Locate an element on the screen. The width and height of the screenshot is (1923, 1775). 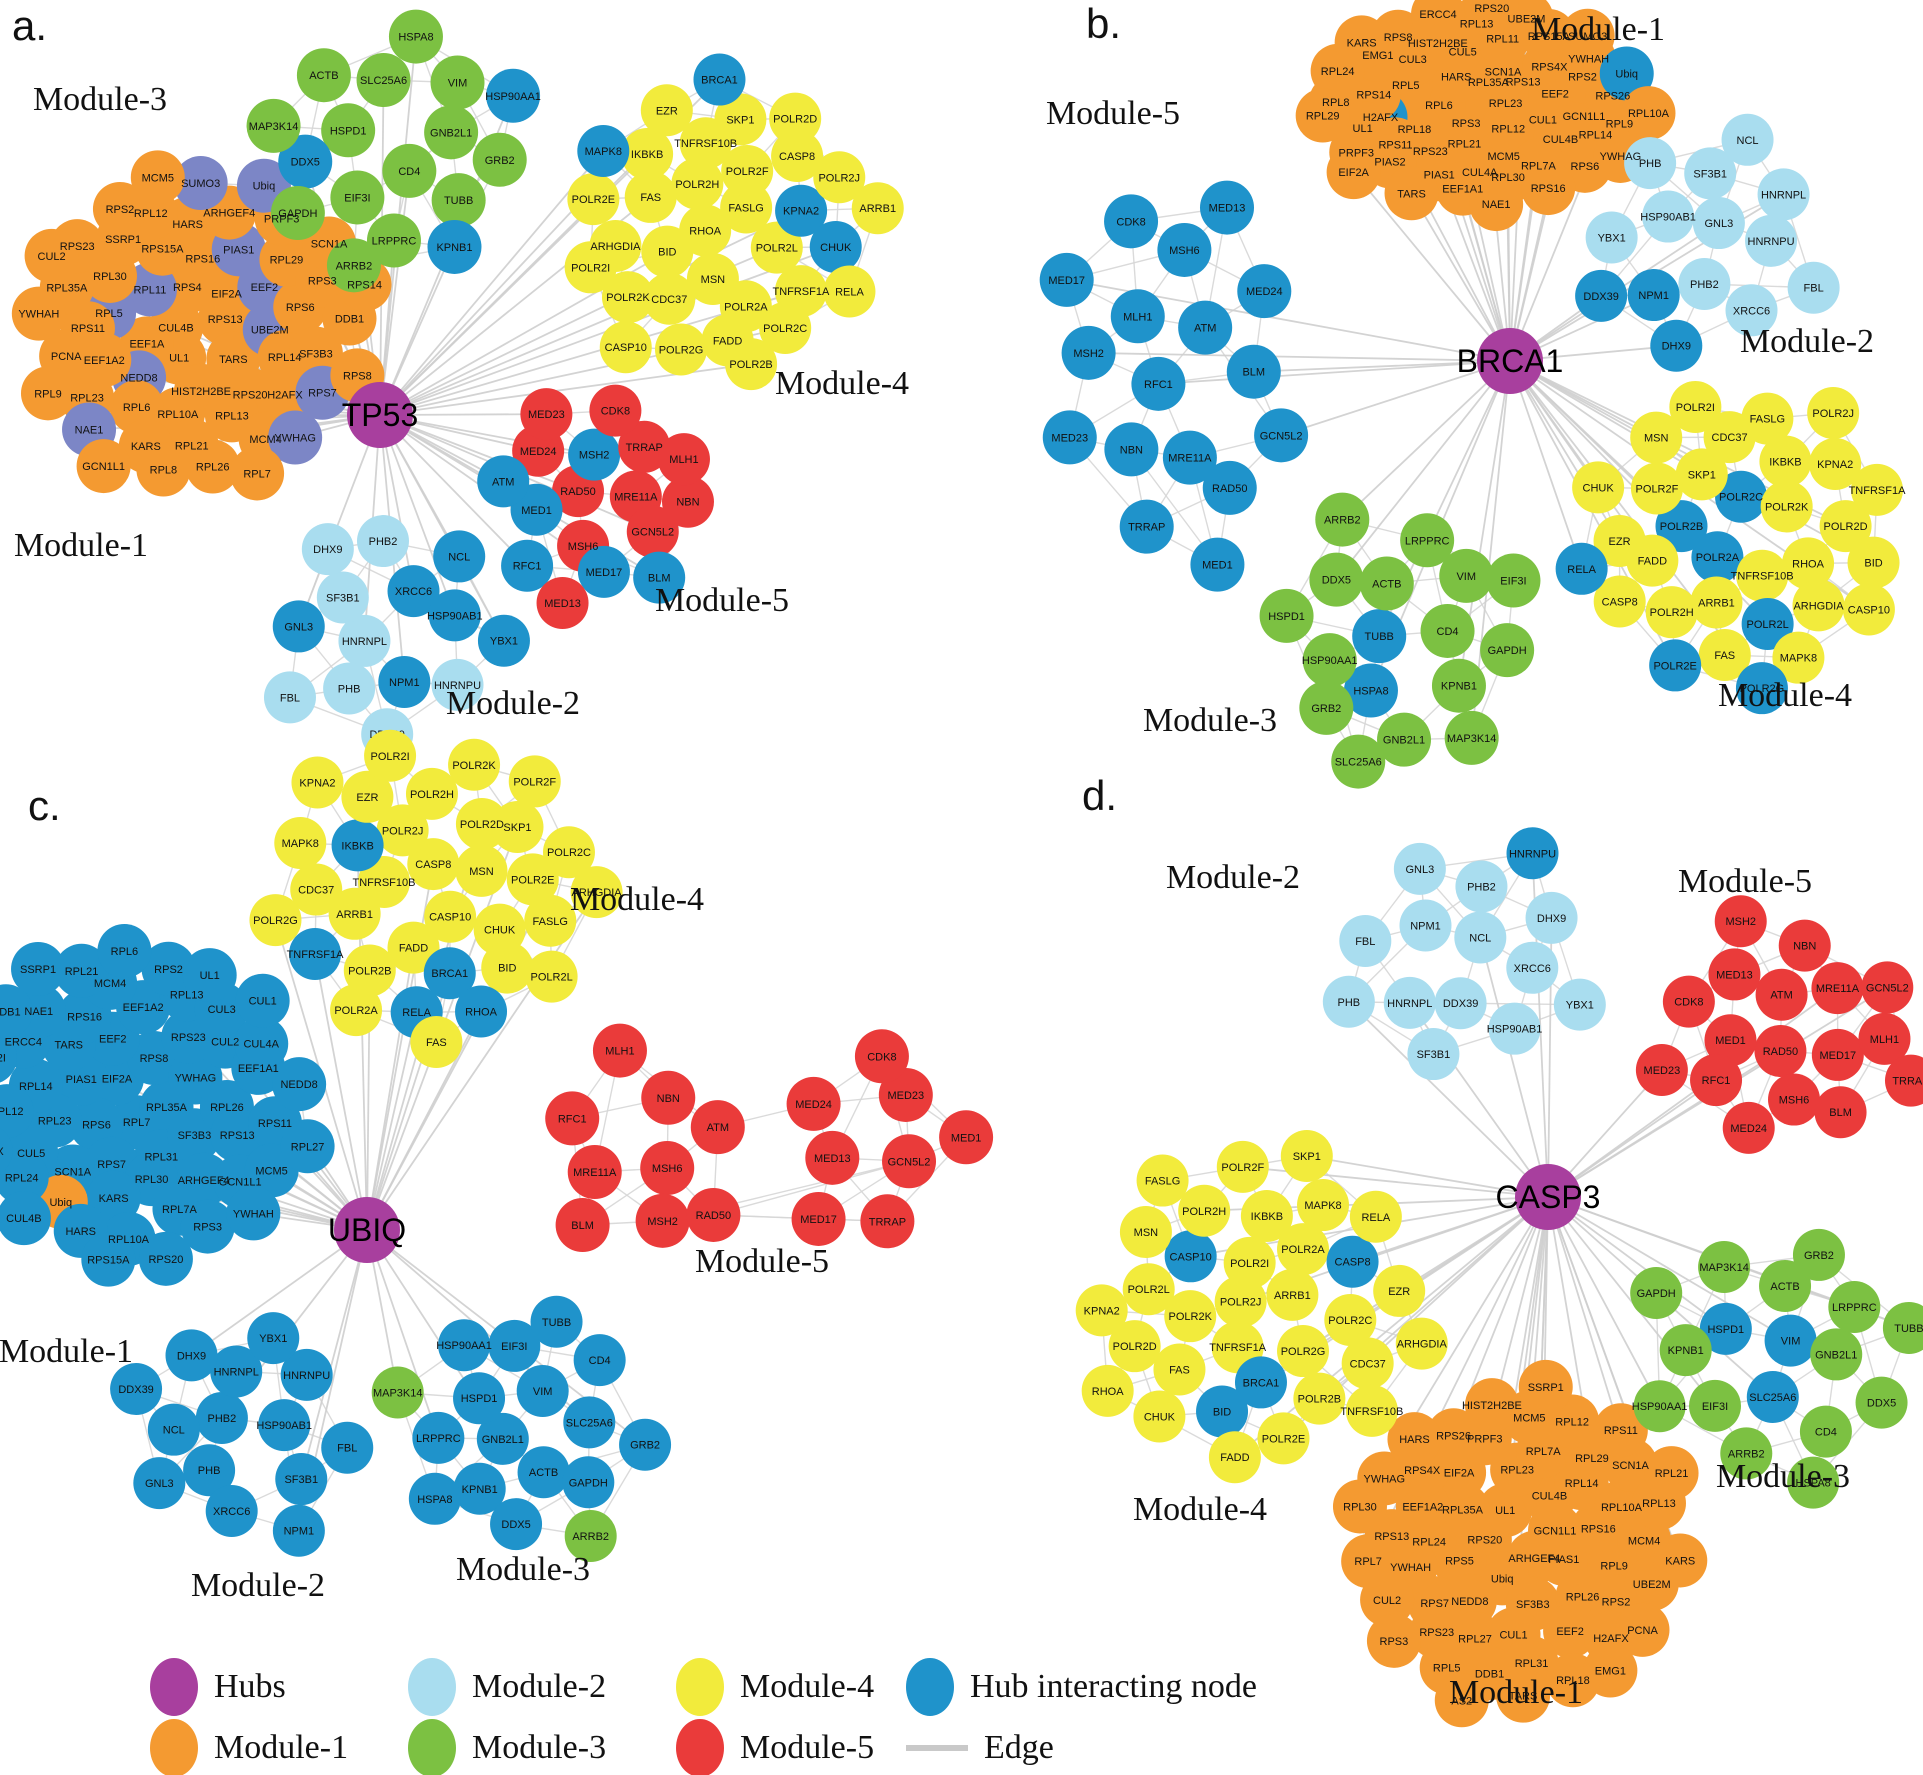
node-TUBB is located at coordinates (1379, 636).